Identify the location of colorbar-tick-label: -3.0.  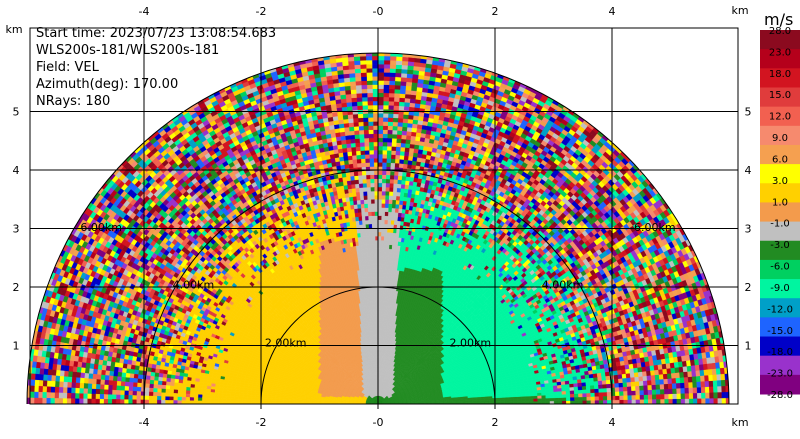
(780, 245).